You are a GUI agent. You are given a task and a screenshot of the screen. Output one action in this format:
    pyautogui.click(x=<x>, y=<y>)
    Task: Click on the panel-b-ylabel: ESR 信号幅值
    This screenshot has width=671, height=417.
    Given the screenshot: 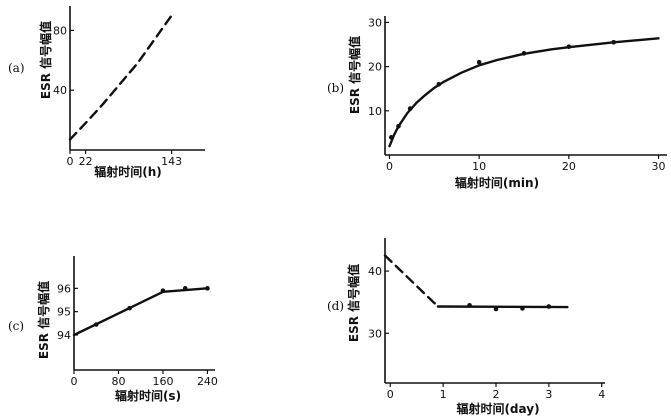 What is the action you would take?
    pyautogui.click(x=354, y=75)
    